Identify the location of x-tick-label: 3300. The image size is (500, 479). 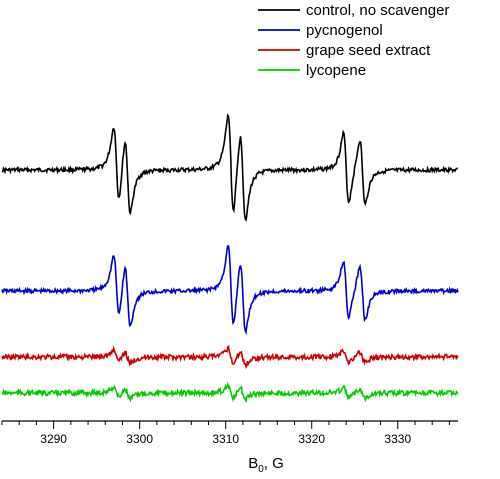
(139, 439).